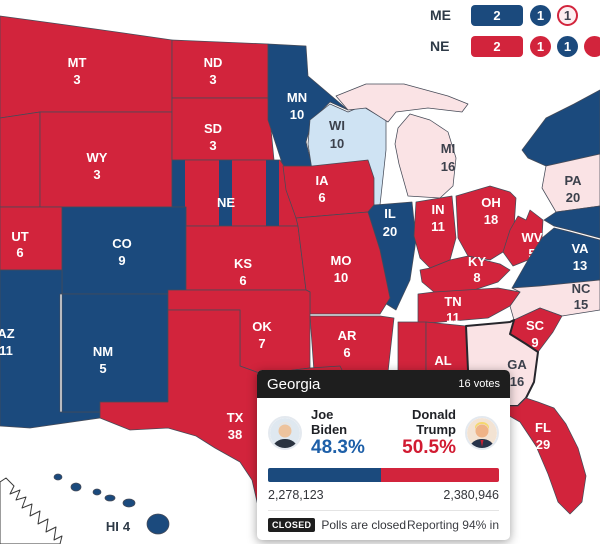 The width and height of the screenshot is (600, 544). What do you see at coordinates (226, 202) in the screenshot?
I see `svg-text: NE` at bounding box center [226, 202].